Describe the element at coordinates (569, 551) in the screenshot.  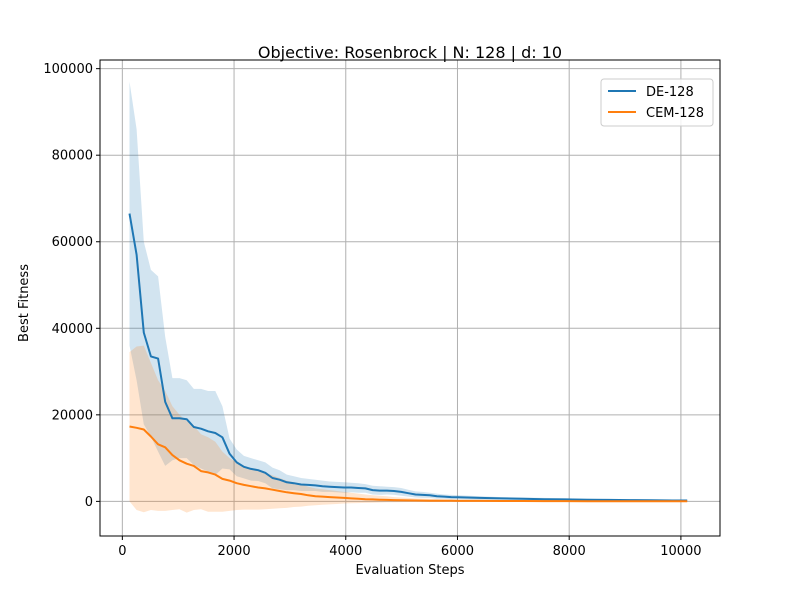
I see `x-tick-label: 8000` at that location.